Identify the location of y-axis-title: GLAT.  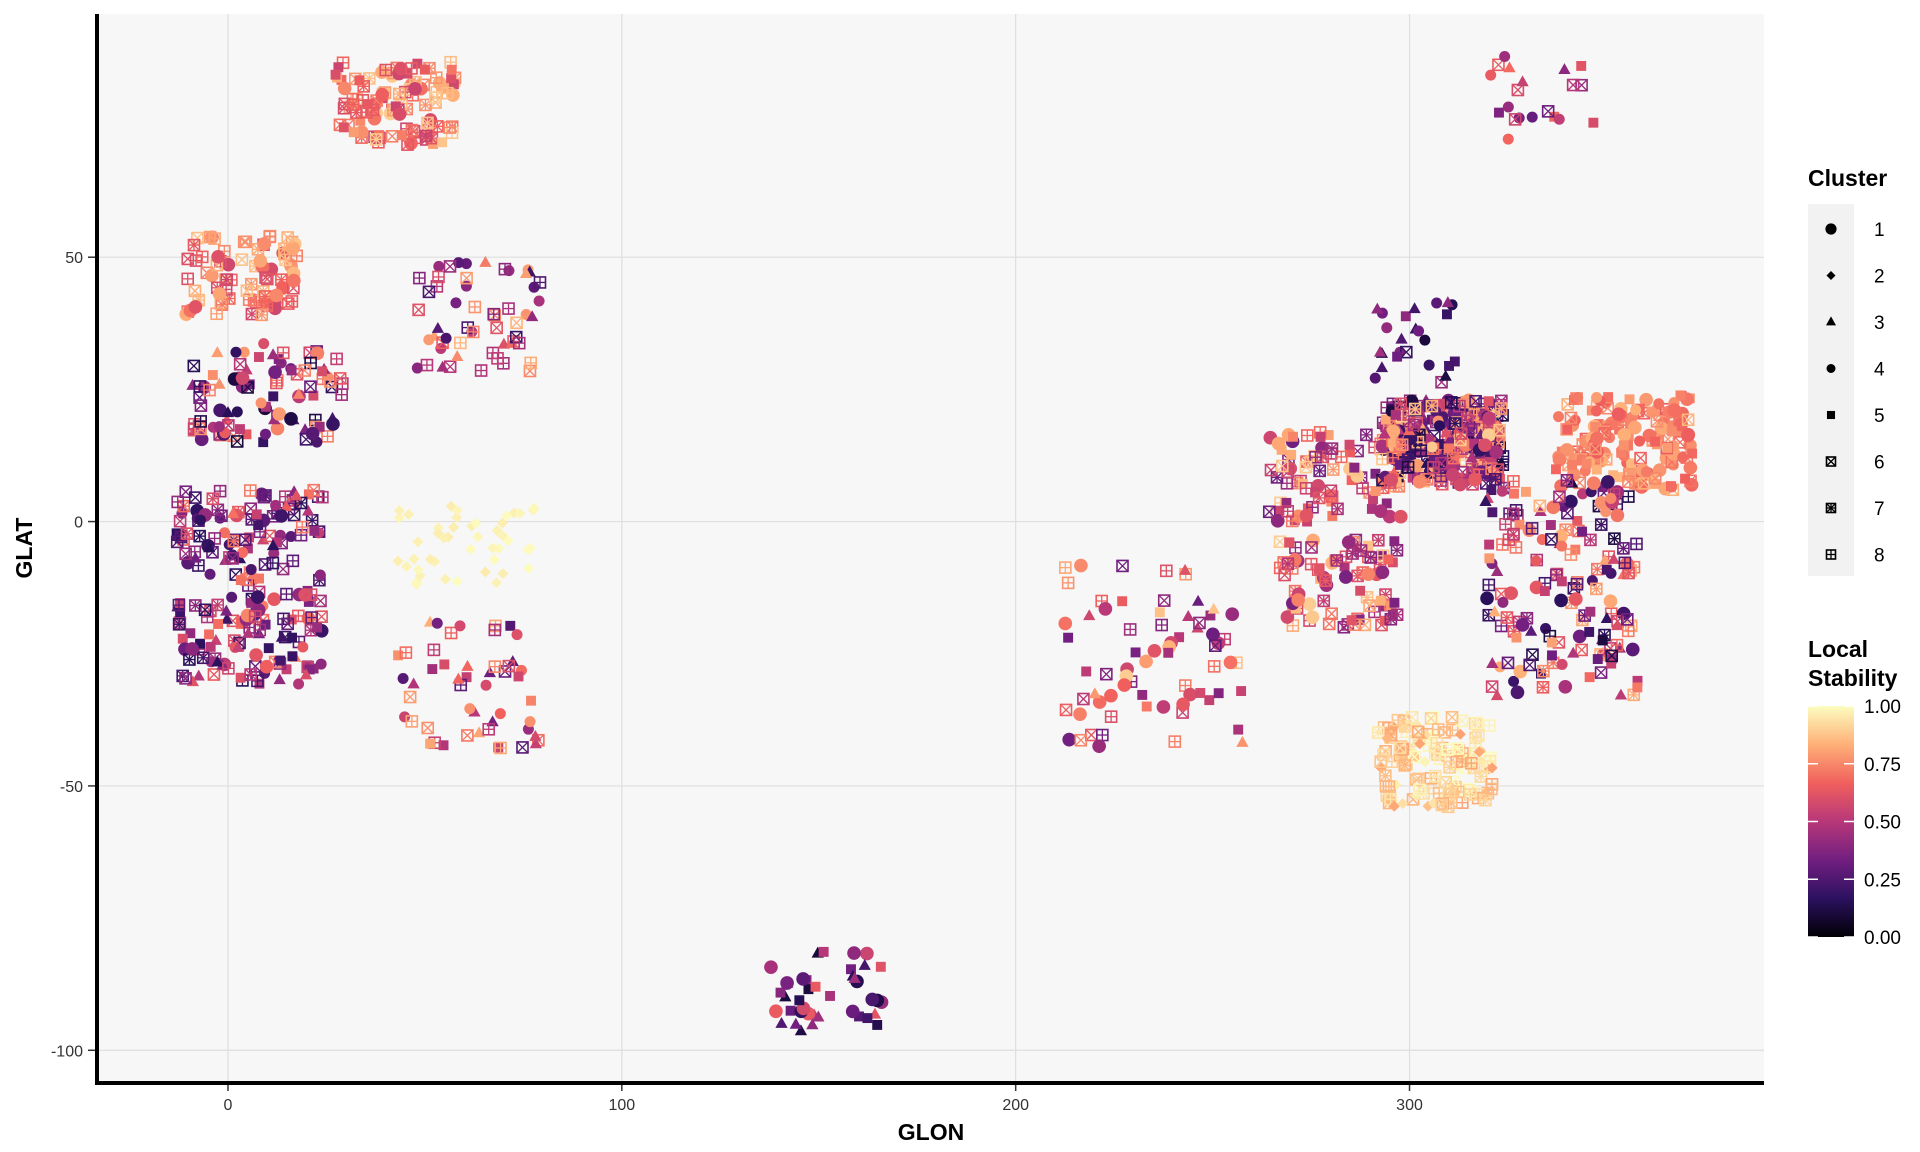
(24, 548).